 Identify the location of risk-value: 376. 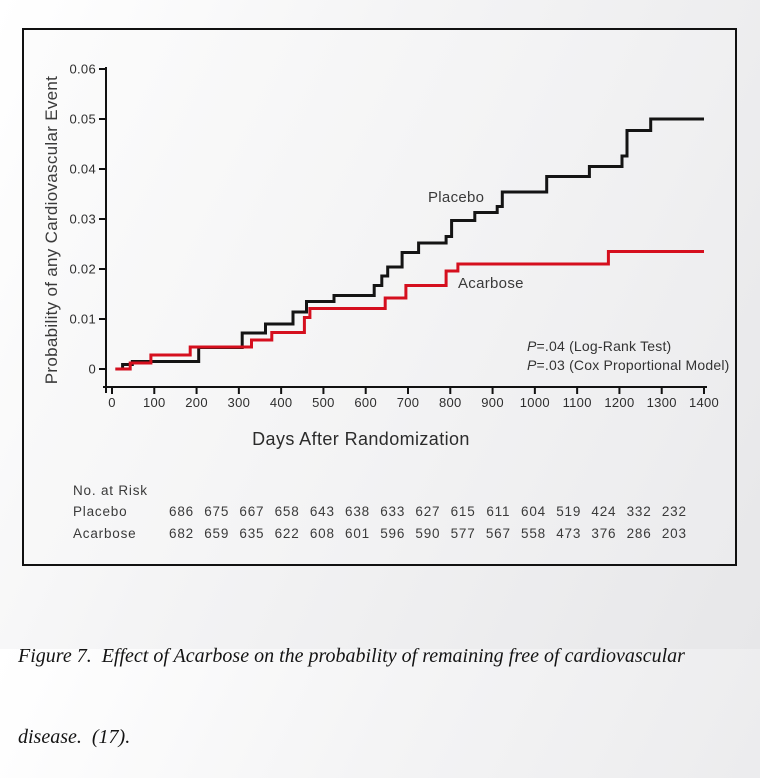
(604, 533).